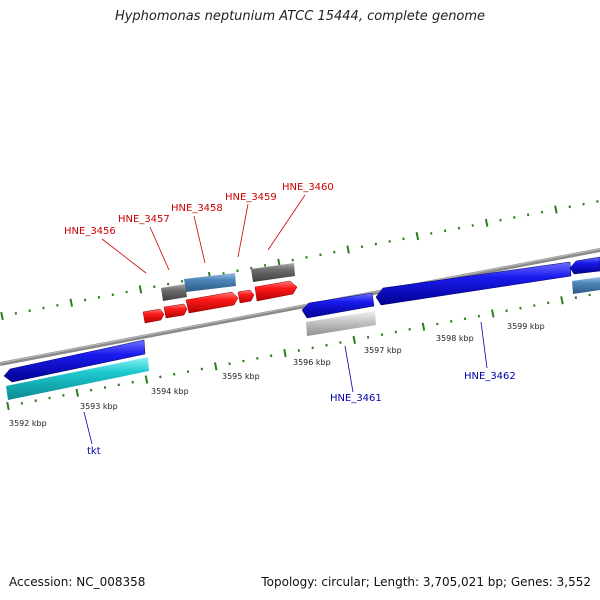  Describe the element at coordinates (490, 376) in the screenshot. I see `gene-label-hne-3462: HNE_3462` at that location.